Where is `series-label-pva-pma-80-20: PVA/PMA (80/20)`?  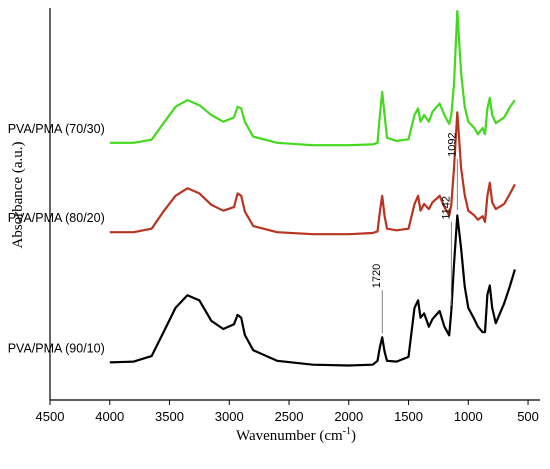 series-label-pva-pma-80-20: PVA/PMA (80/20) is located at coordinates (56, 218).